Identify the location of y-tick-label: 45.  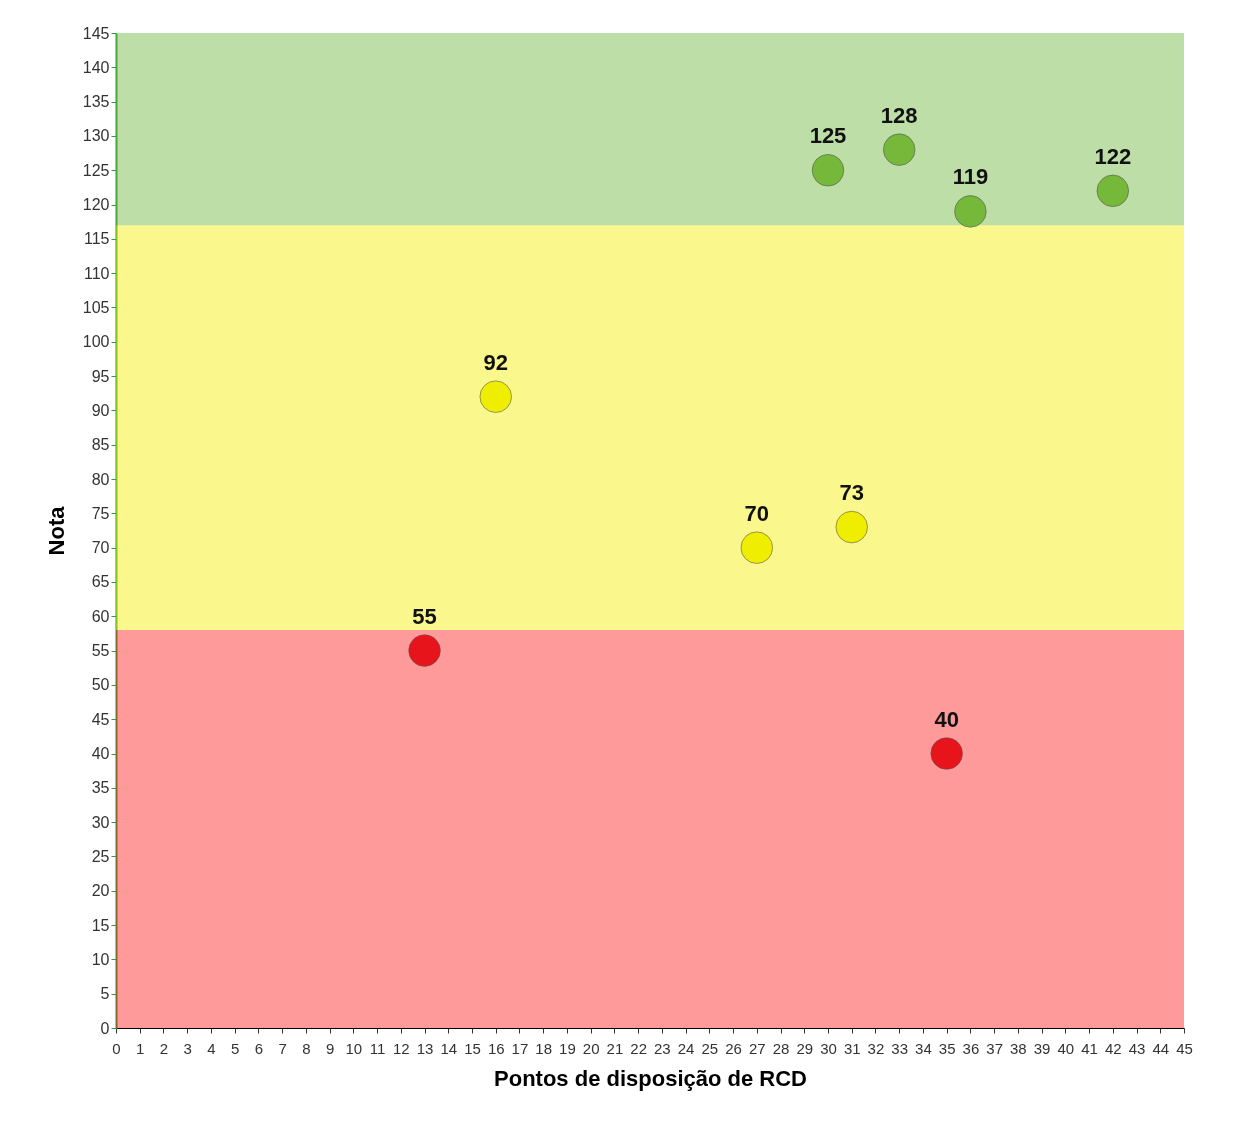
(100, 719).